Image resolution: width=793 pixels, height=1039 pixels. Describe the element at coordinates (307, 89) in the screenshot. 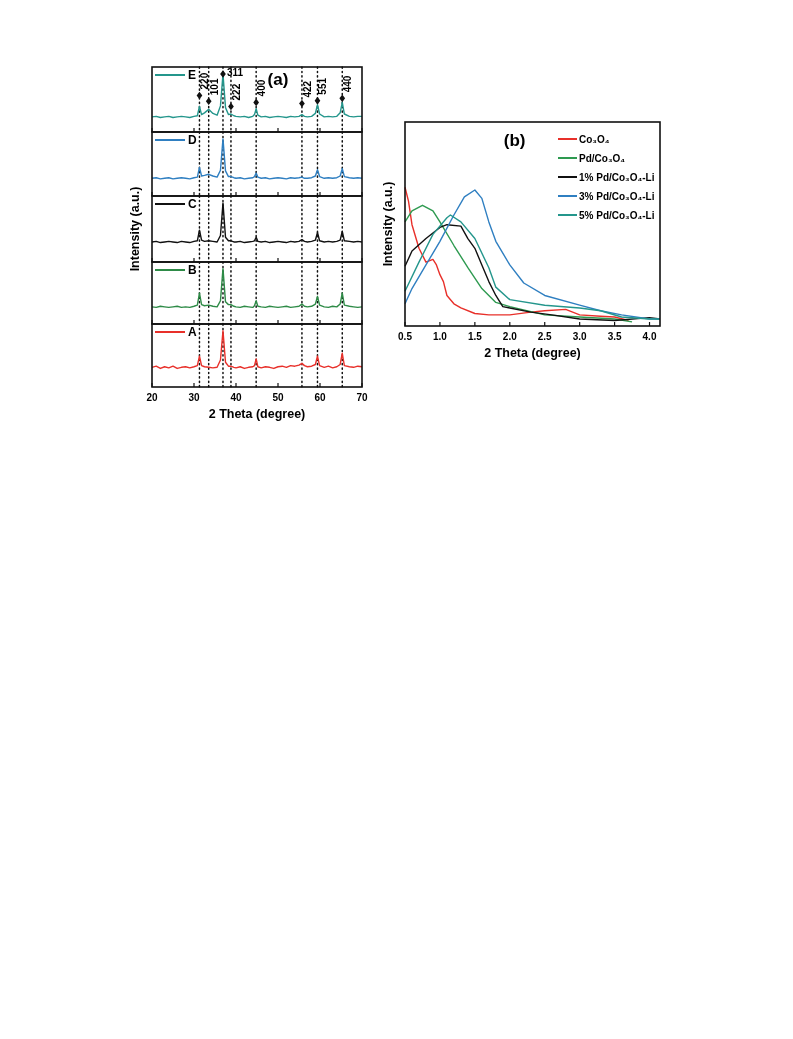

I see `annotation: 422` at that location.